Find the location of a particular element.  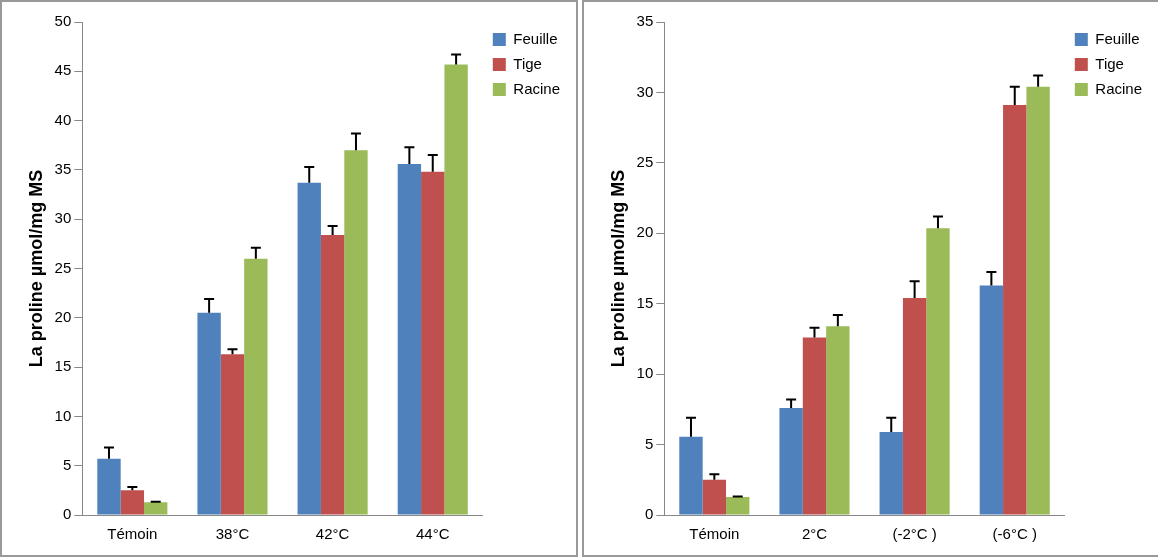

x-tick-label: (-6°C ) is located at coordinates (1014, 534).